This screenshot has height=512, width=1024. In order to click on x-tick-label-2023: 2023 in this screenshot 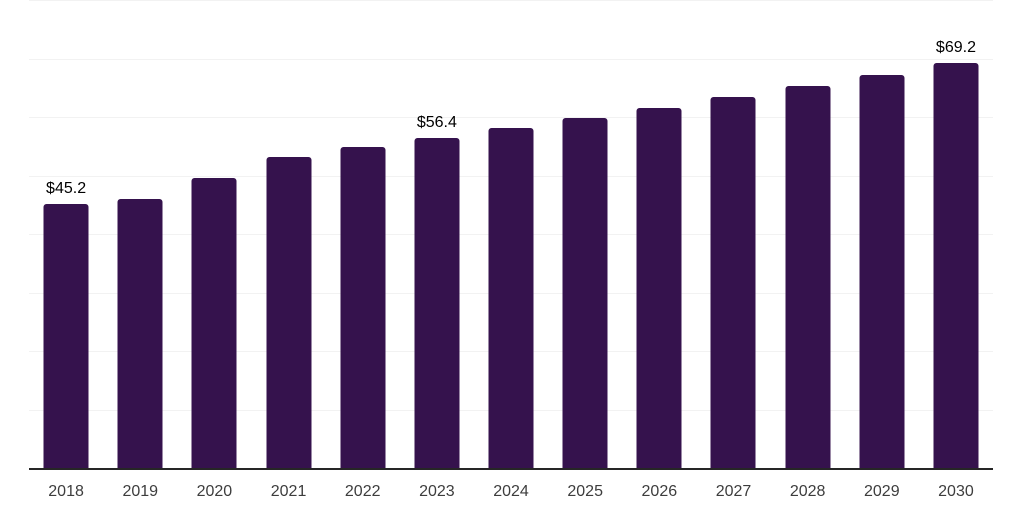, I will do `click(437, 491)`.